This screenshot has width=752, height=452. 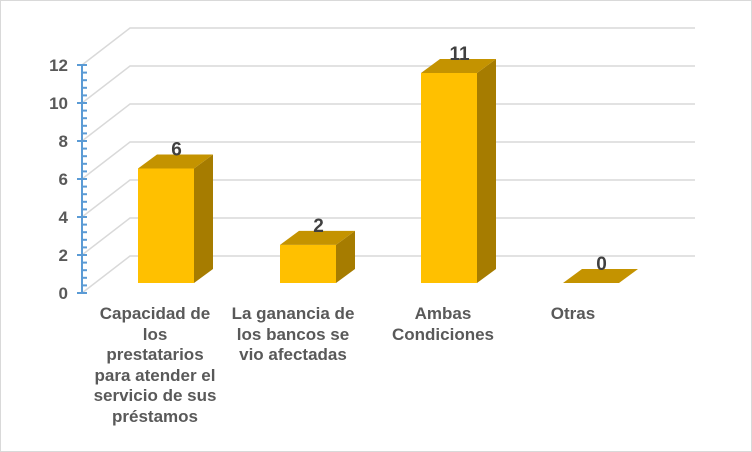 I want to click on bar: 11, so click(x=458, y=163).